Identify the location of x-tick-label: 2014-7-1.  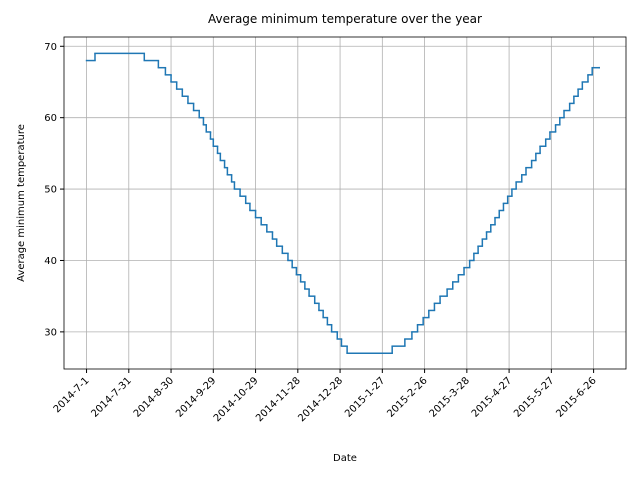
(72, 395).